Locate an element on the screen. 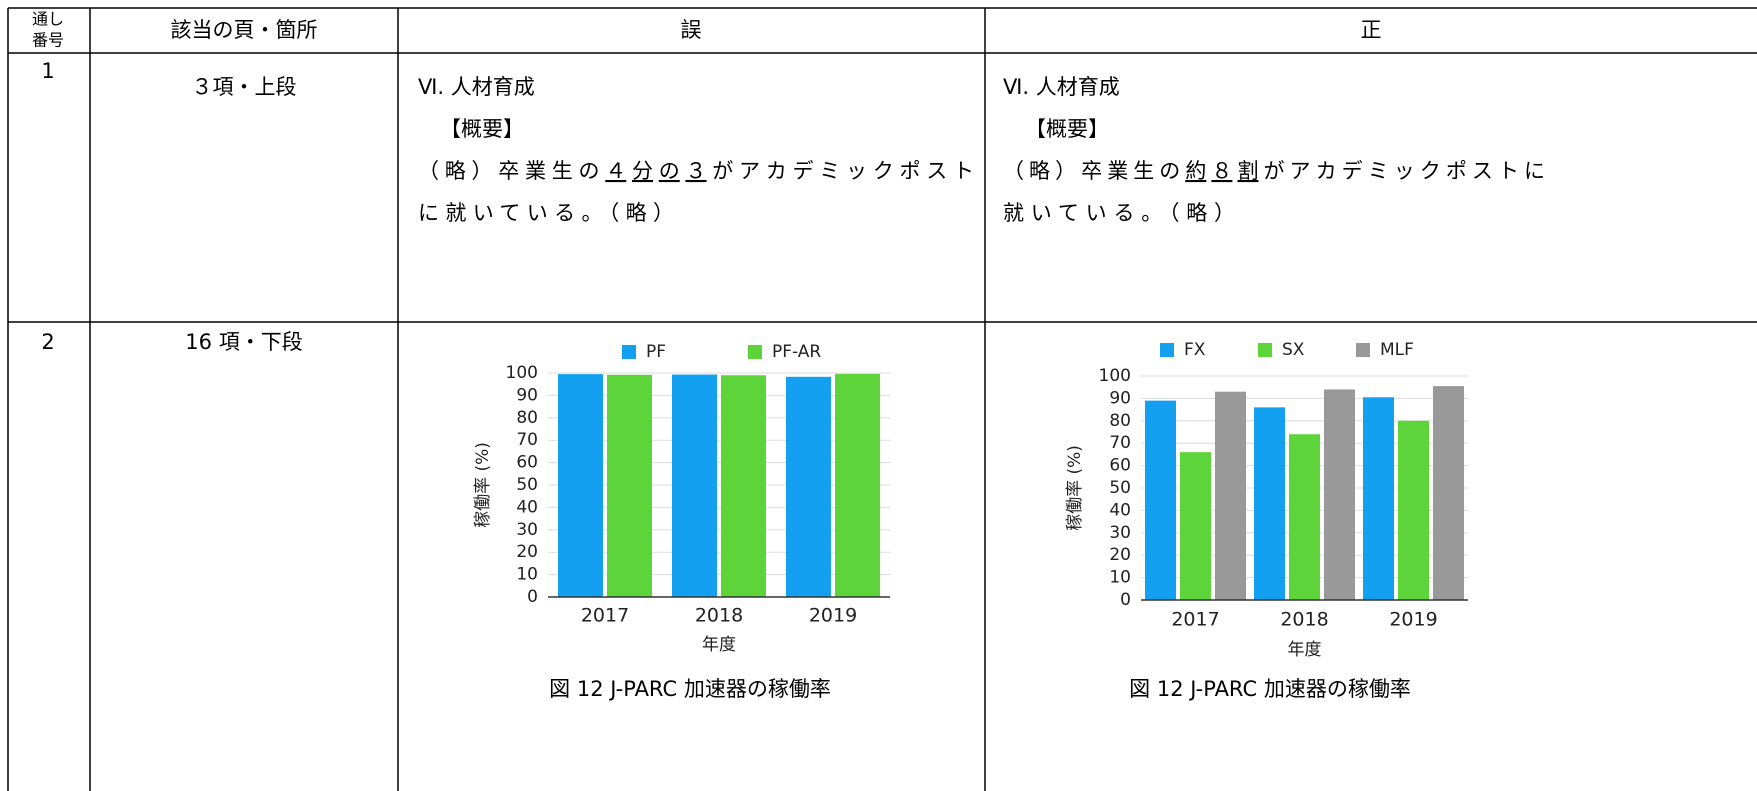  legend-label: MLF is located at coordinates (1397, 350).